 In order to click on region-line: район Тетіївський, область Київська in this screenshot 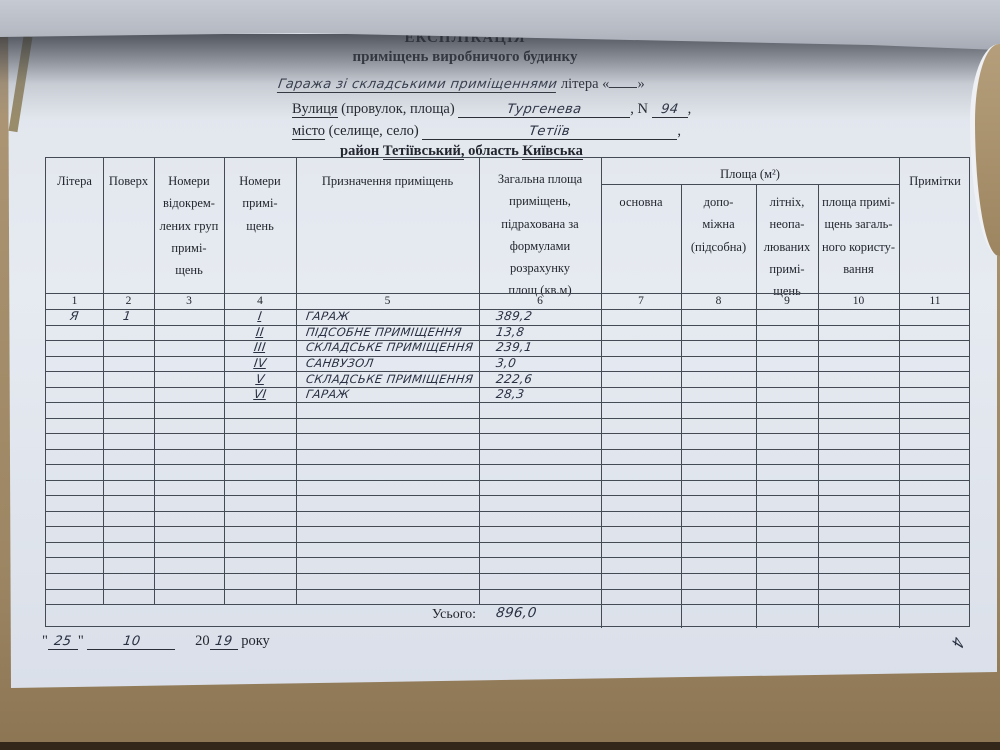, I will do `click(461, 151)`.